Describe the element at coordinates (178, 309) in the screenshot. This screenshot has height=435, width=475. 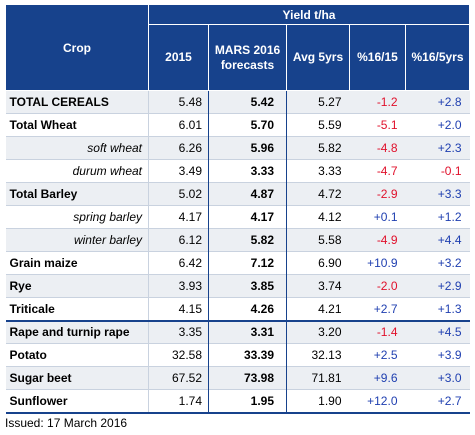
I see `value-2015: 4.15` at that location.